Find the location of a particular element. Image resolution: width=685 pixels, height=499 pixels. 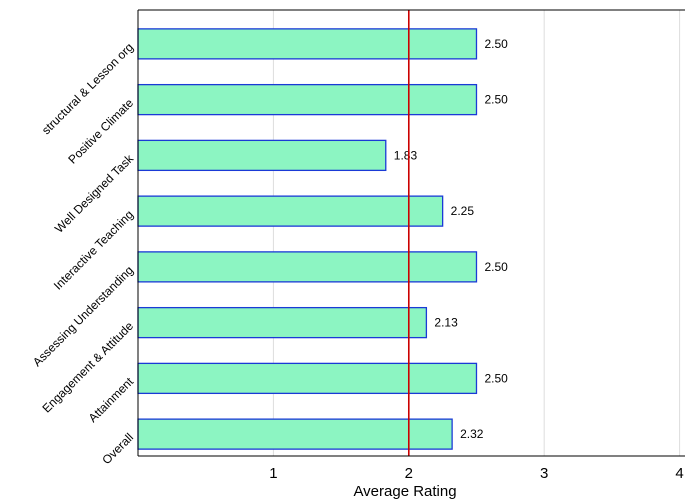

data-label-7: 2.50 is located at coordinates (496, 378).